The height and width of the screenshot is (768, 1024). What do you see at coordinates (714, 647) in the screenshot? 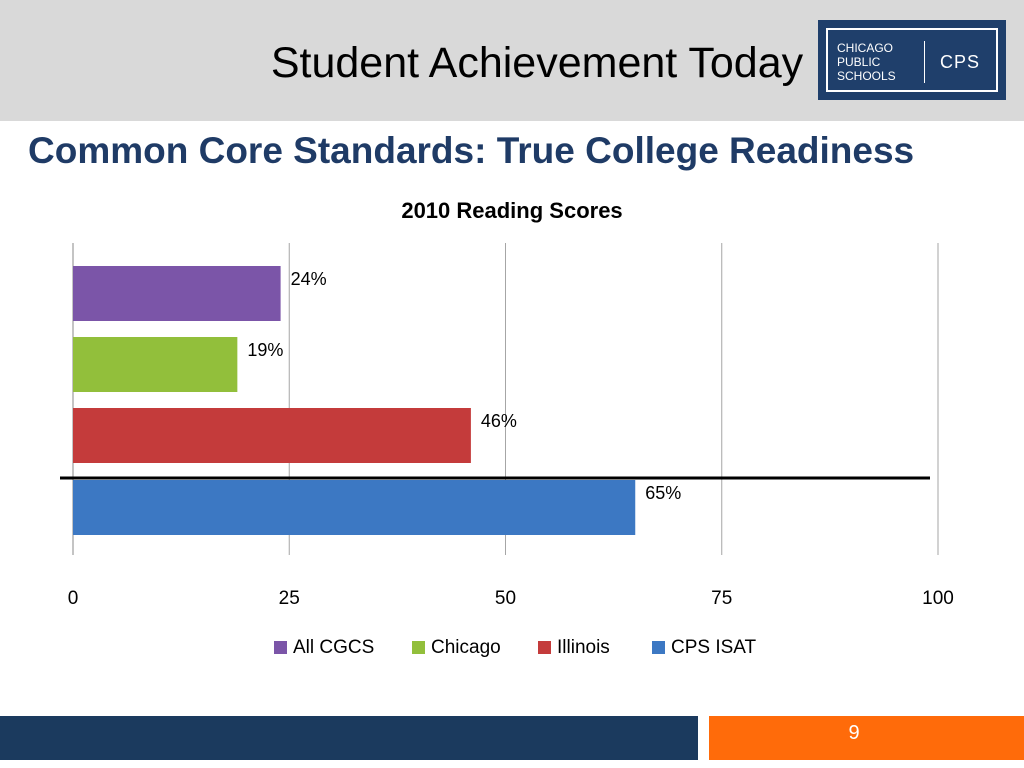
I see `legend-label: CPS ISAT` at bounding box center [714, 647].